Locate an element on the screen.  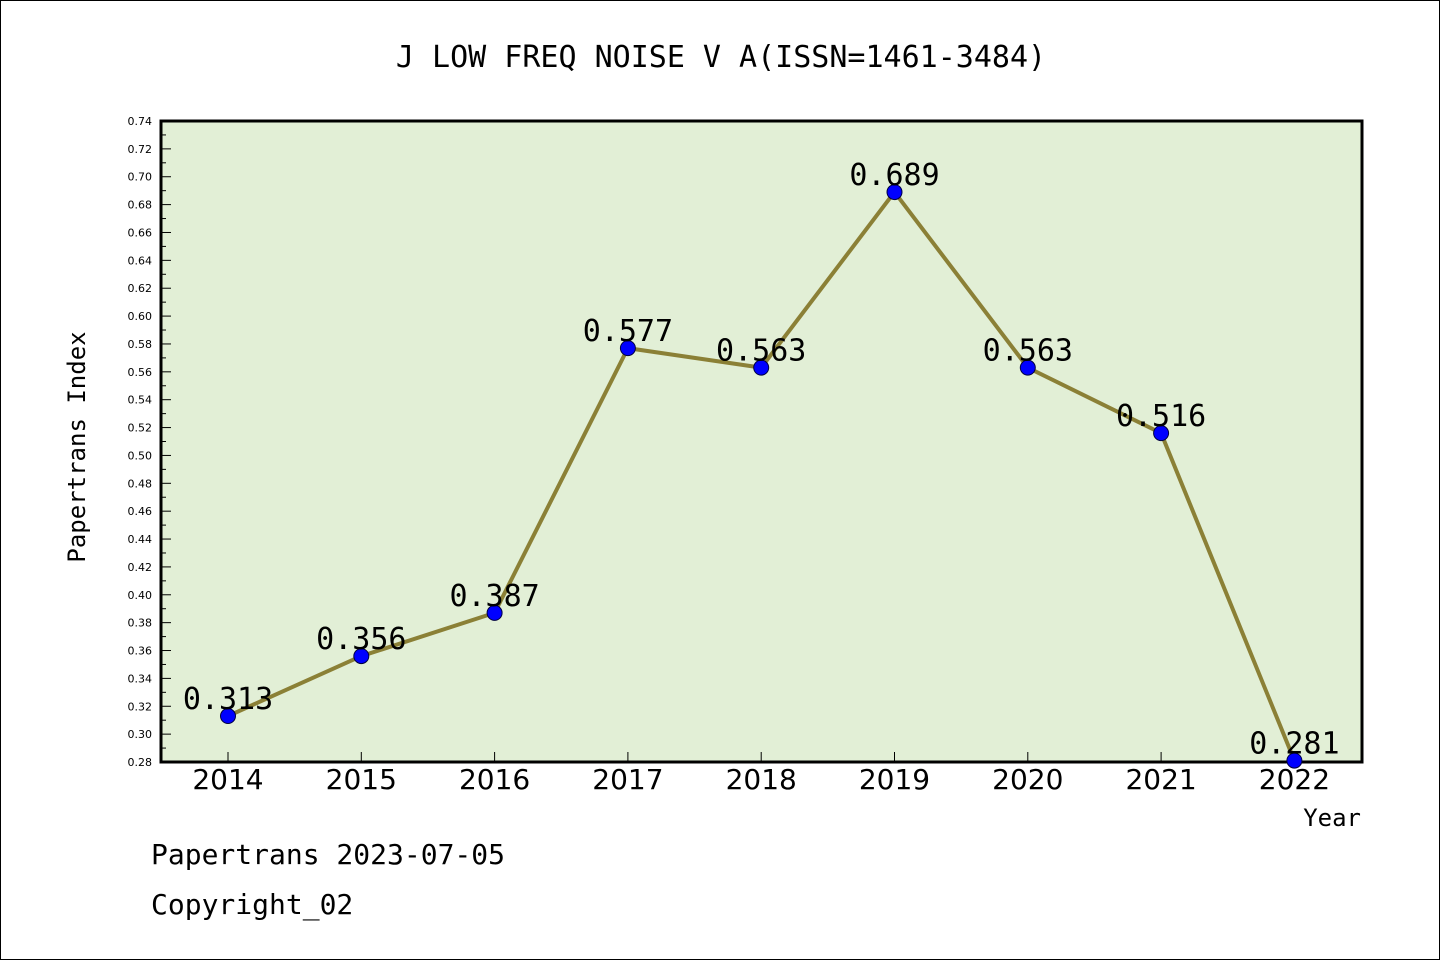
x-tick-label: 2016 is located at coordinates (494, 779).